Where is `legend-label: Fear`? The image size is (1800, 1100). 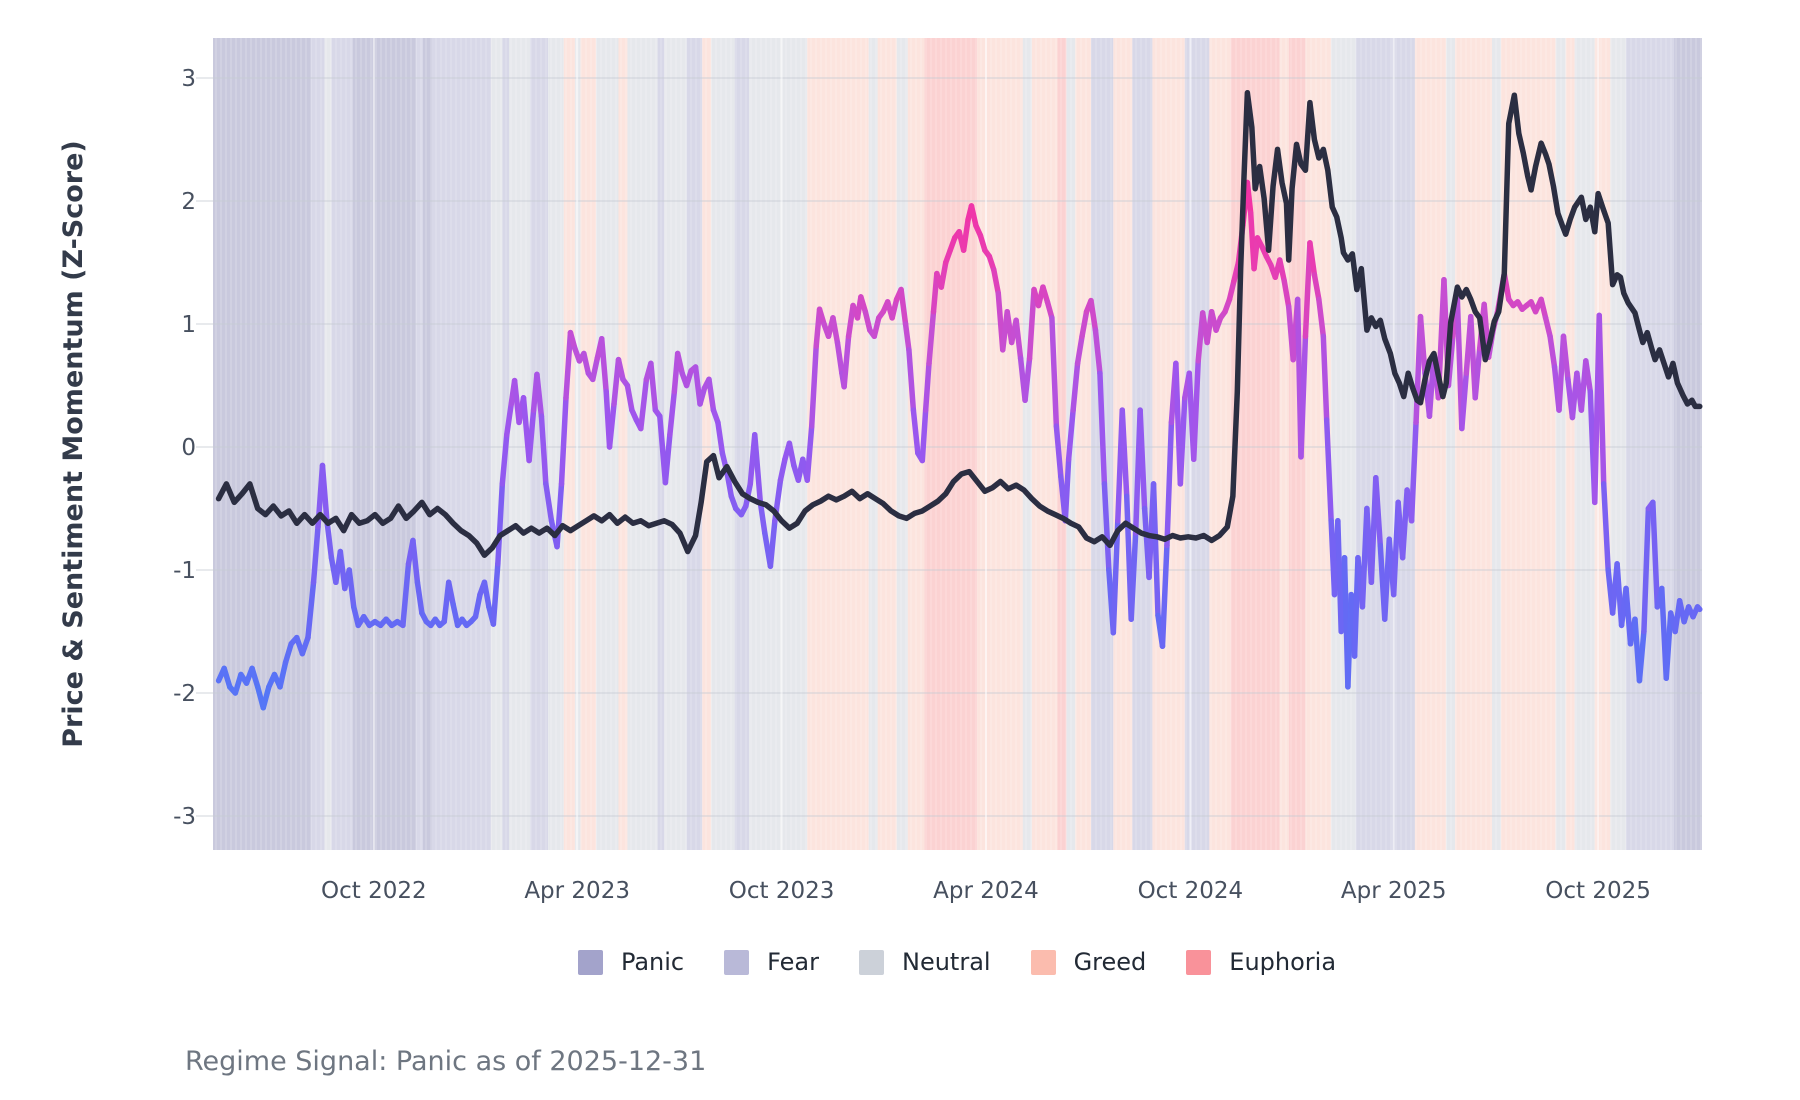 legend-label: Fear is located at coordinates (793, 962).